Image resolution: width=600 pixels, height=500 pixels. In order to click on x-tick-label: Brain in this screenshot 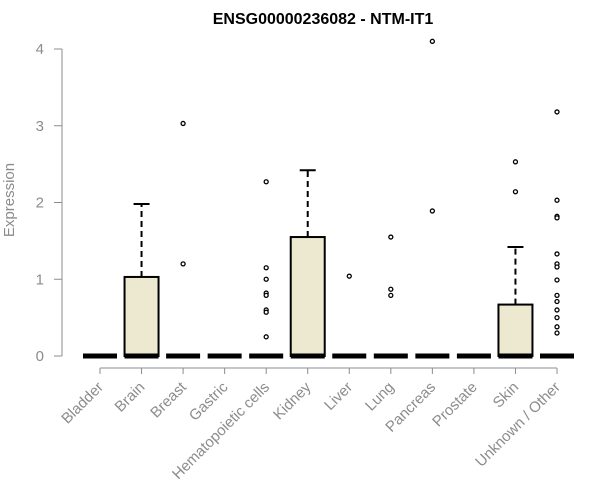, I will do `click(130, 397)`.